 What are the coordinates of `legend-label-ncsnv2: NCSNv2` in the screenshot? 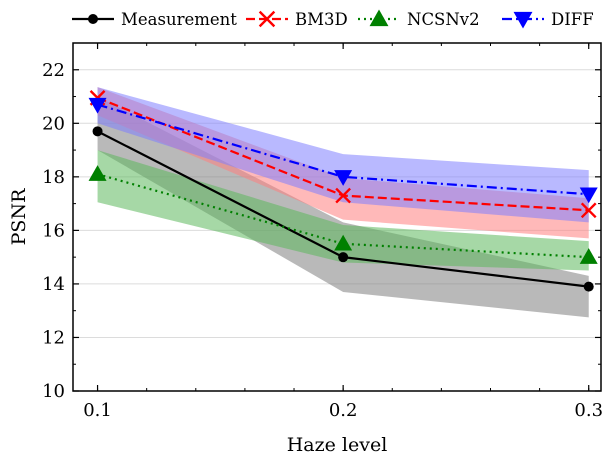 It's located at (443, 19).